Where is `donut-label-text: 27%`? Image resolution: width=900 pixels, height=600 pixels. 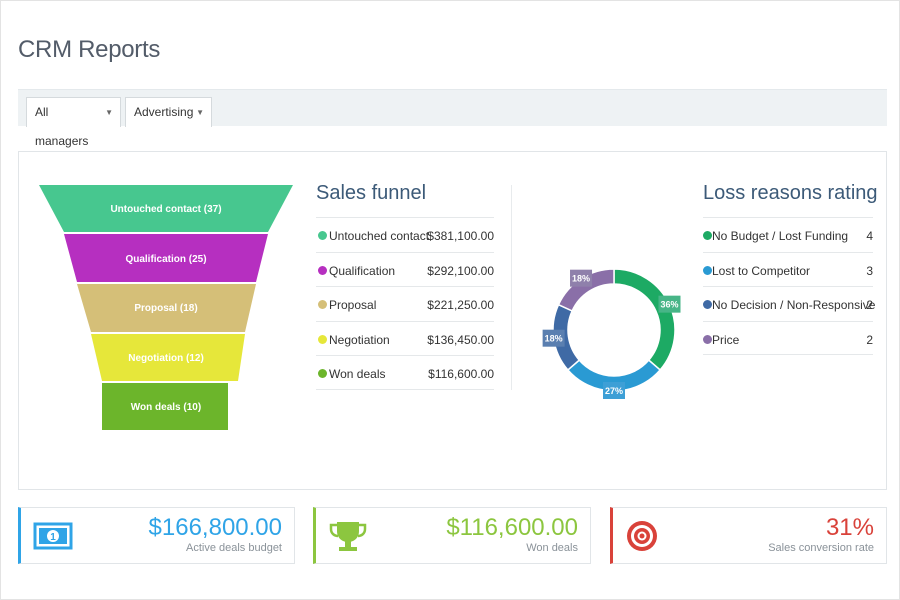 donut-label-text: 27% is located at coordinates (614, 391).